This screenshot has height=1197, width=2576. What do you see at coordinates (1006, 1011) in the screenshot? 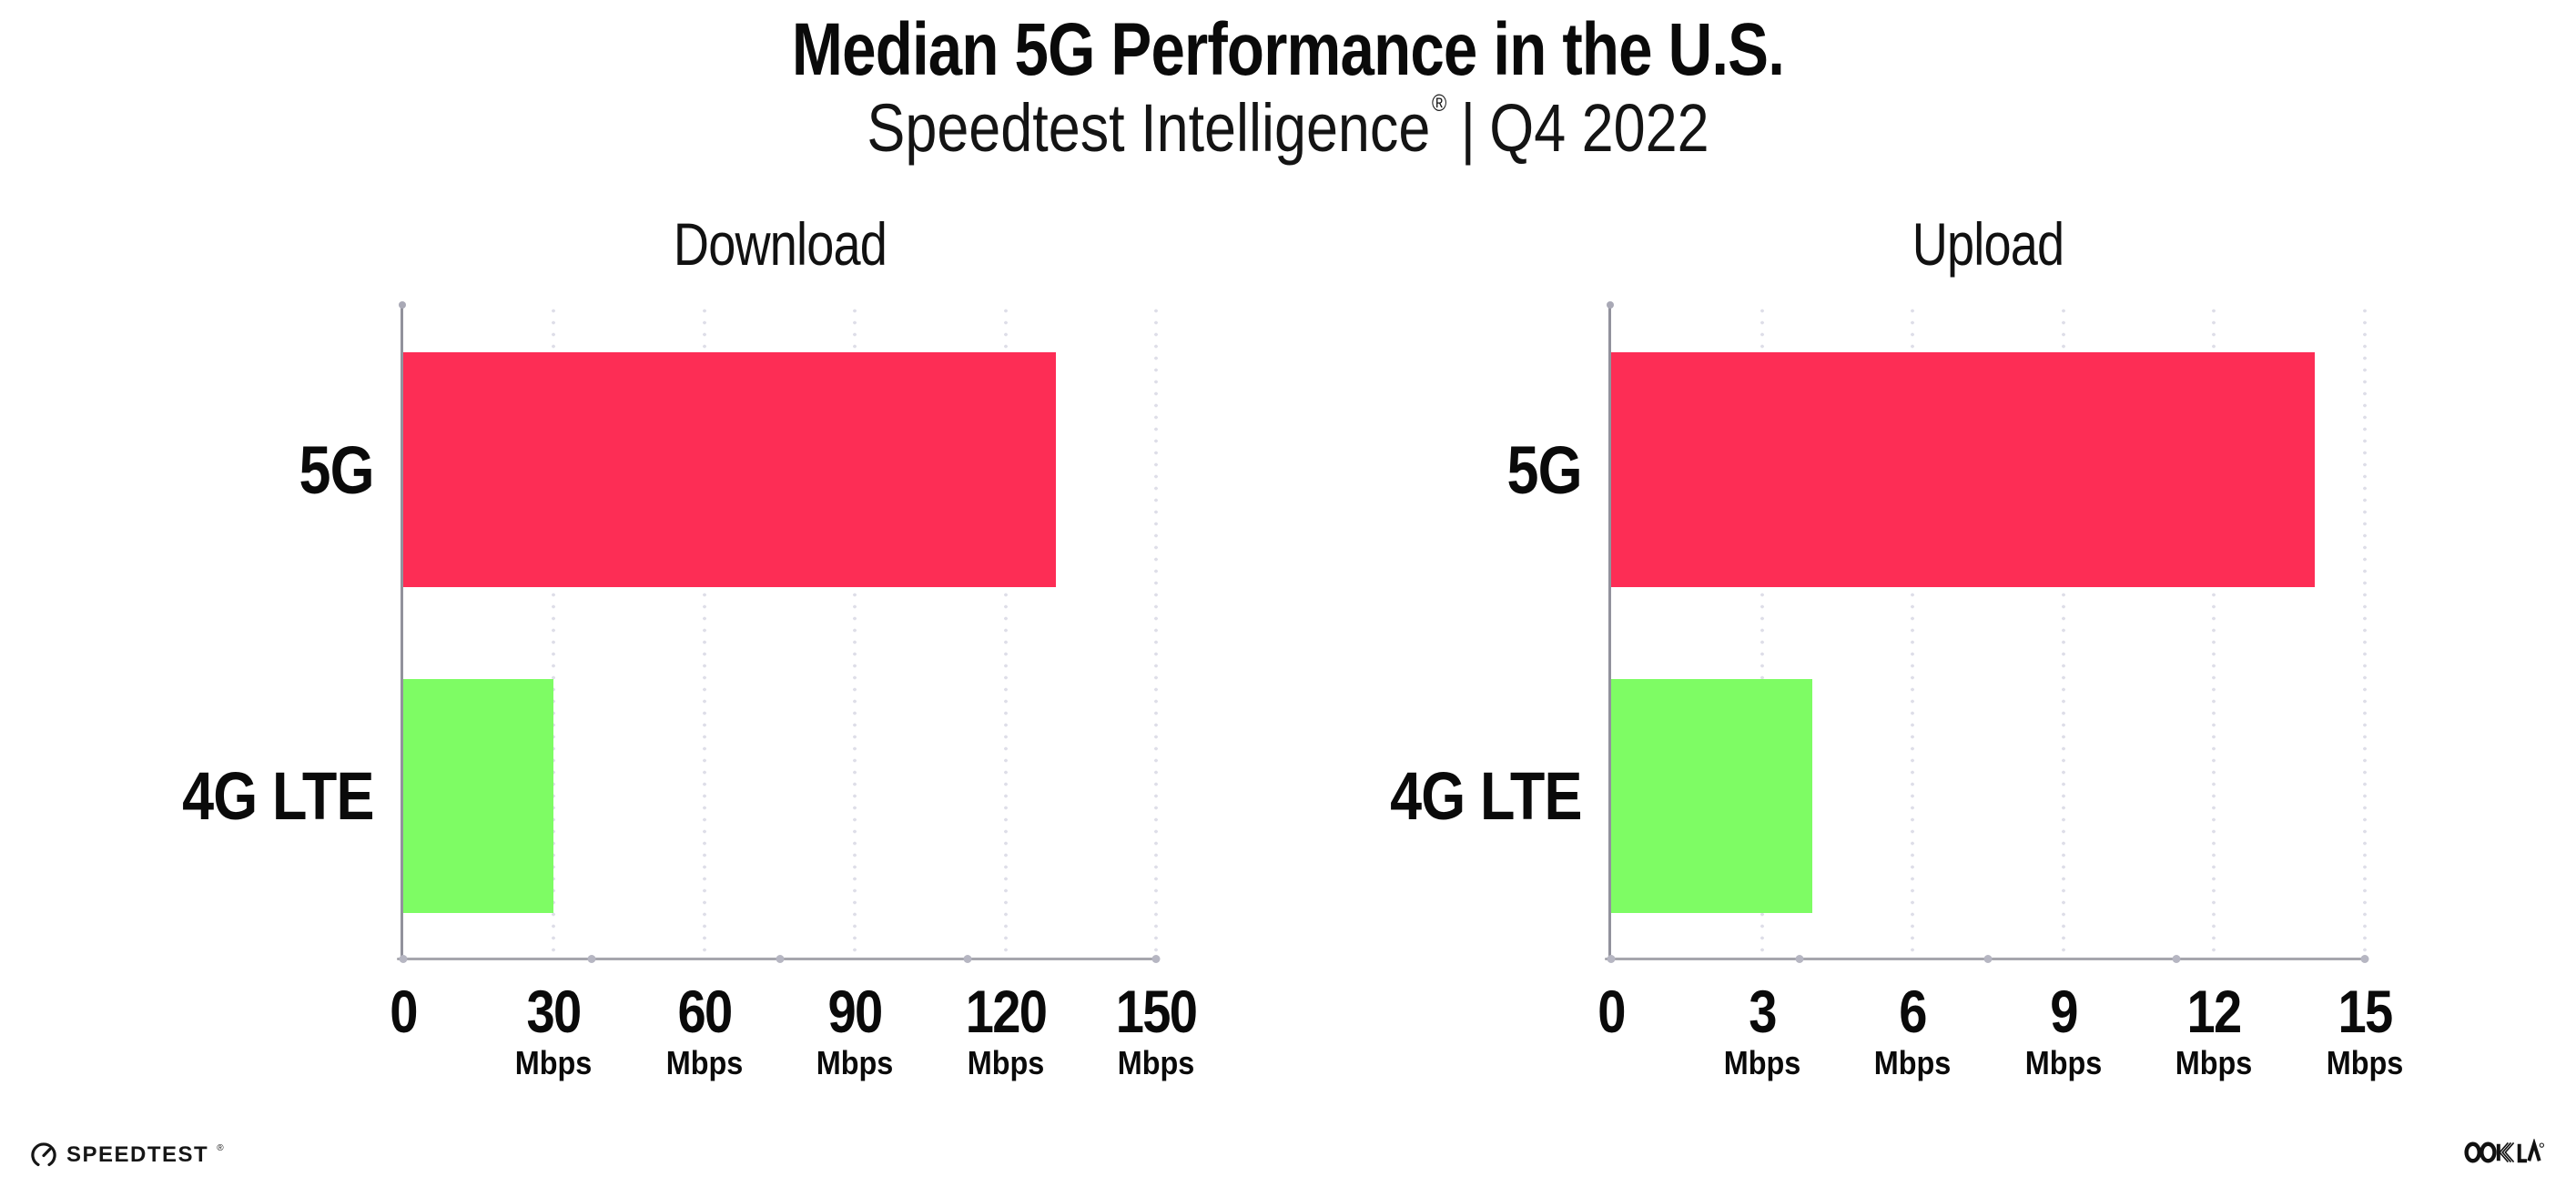
I see `x-tick-value: 120` at bounding box center [1006, 1011].